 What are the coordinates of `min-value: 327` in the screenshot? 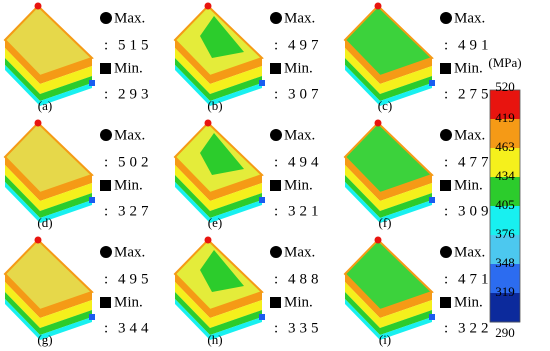 It's located at (135, 211).